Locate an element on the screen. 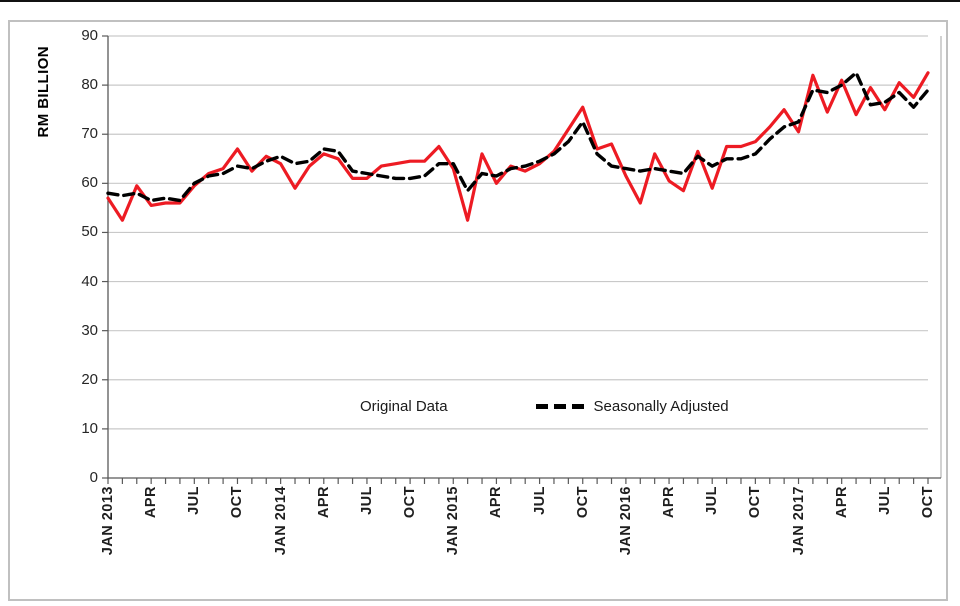  y-tick-label: 30 is located at coordinates (89, 330).